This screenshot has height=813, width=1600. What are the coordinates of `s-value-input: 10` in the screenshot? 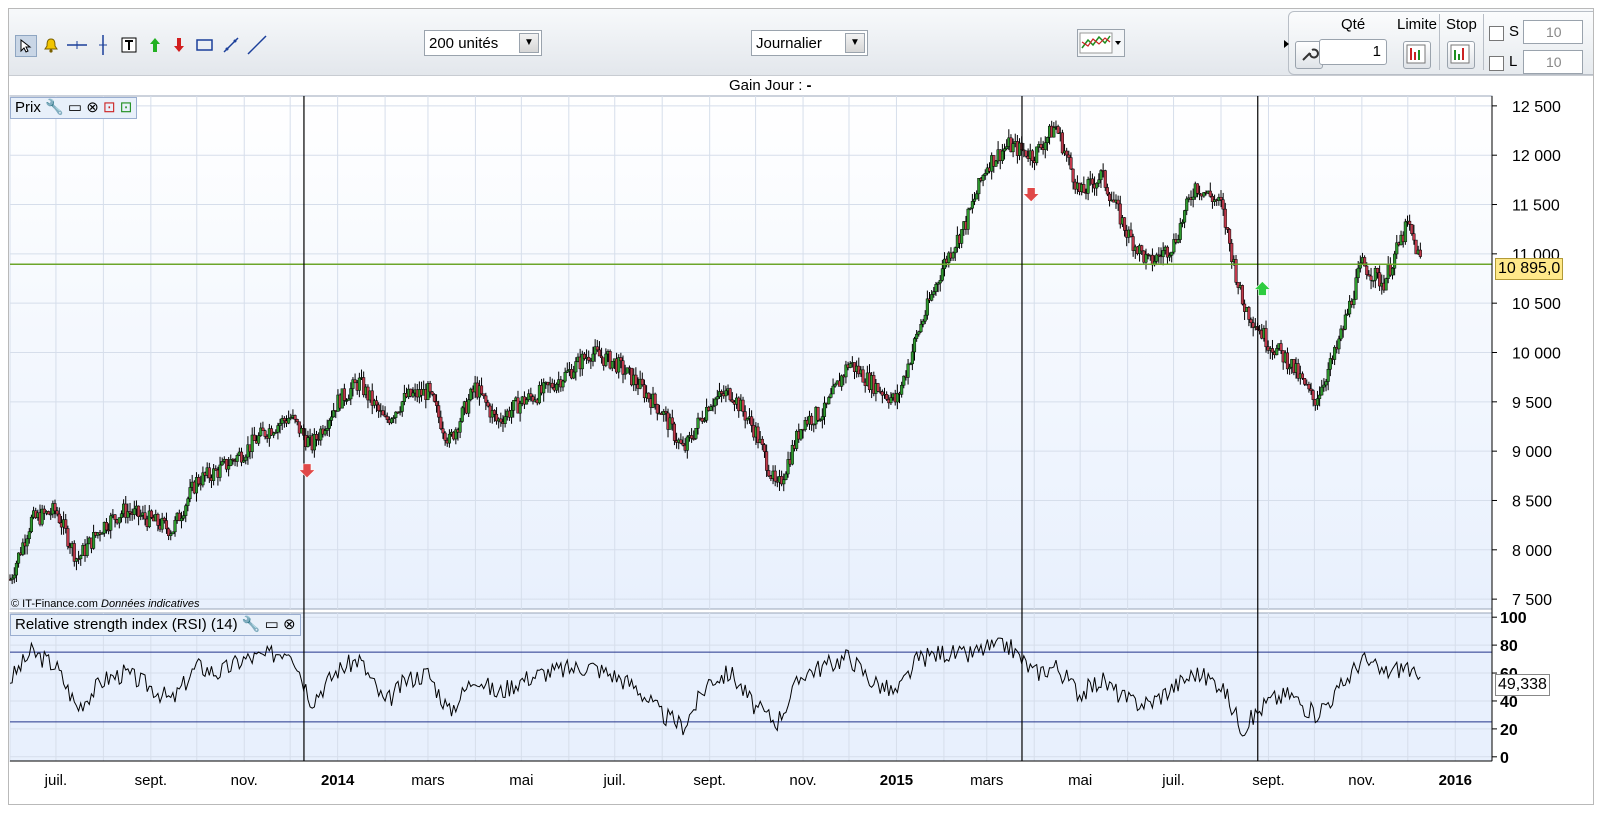 It's located at (1553, 32).